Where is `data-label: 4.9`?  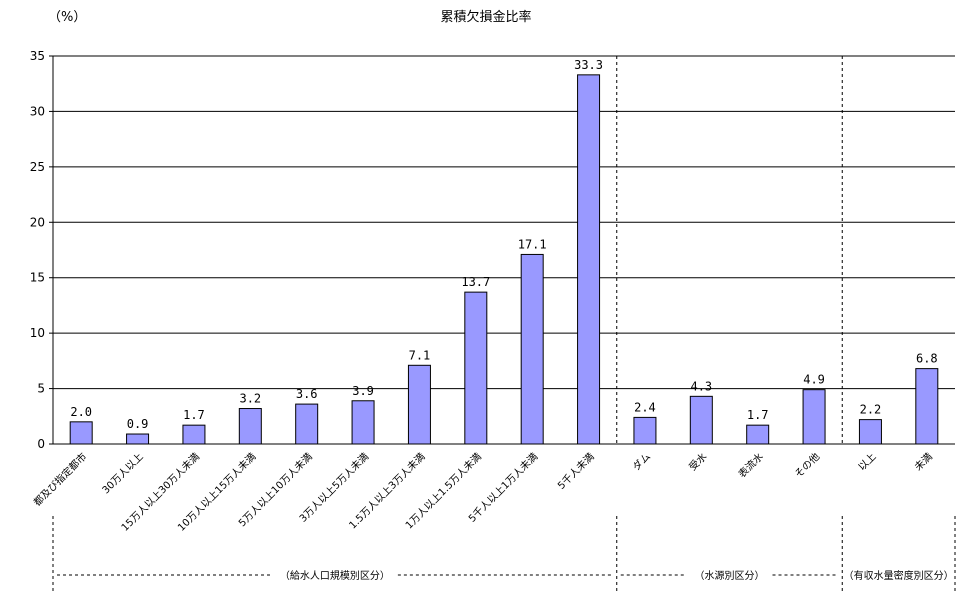 data-label: 4.9 is located at coordinates (814, 380).